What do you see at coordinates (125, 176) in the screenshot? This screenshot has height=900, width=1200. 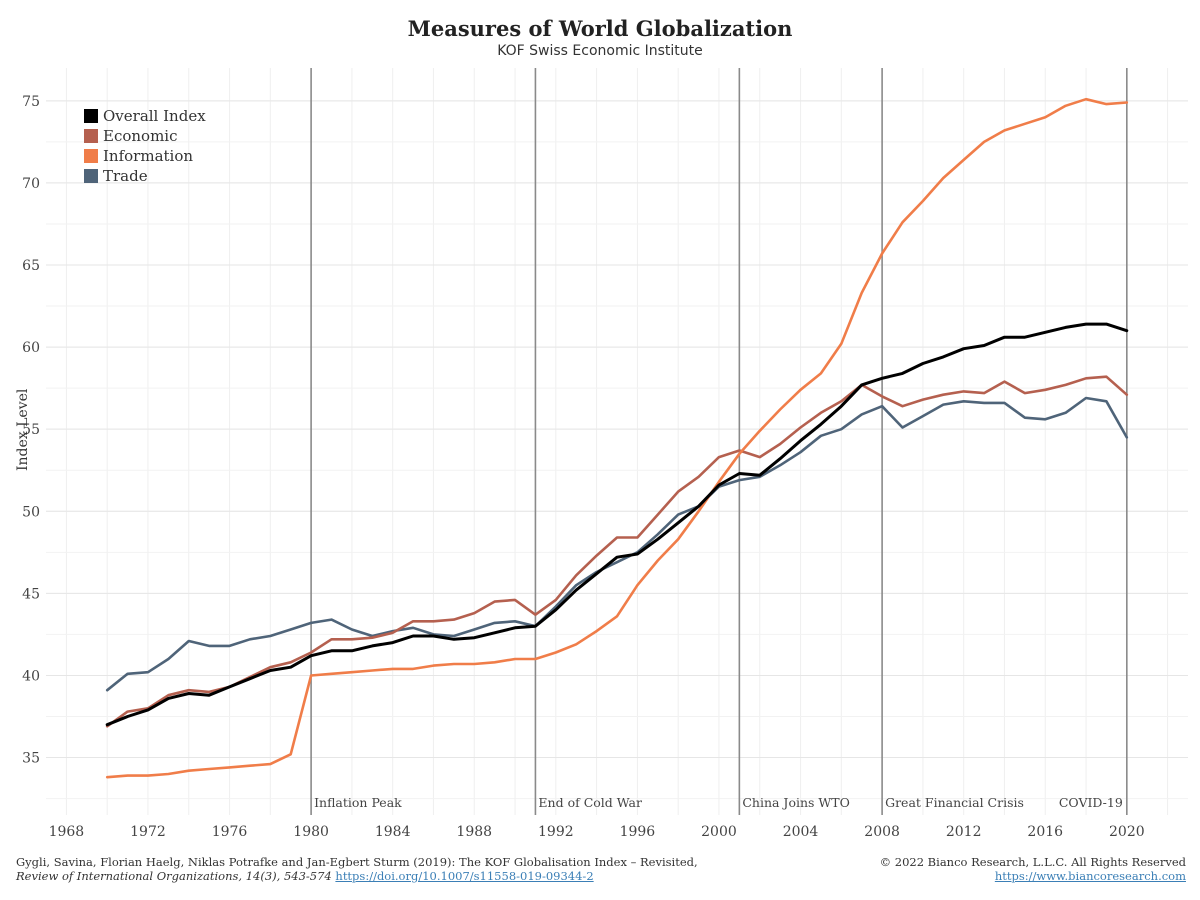 I see `legend-label: Trade` at bounding box center [125, 176].